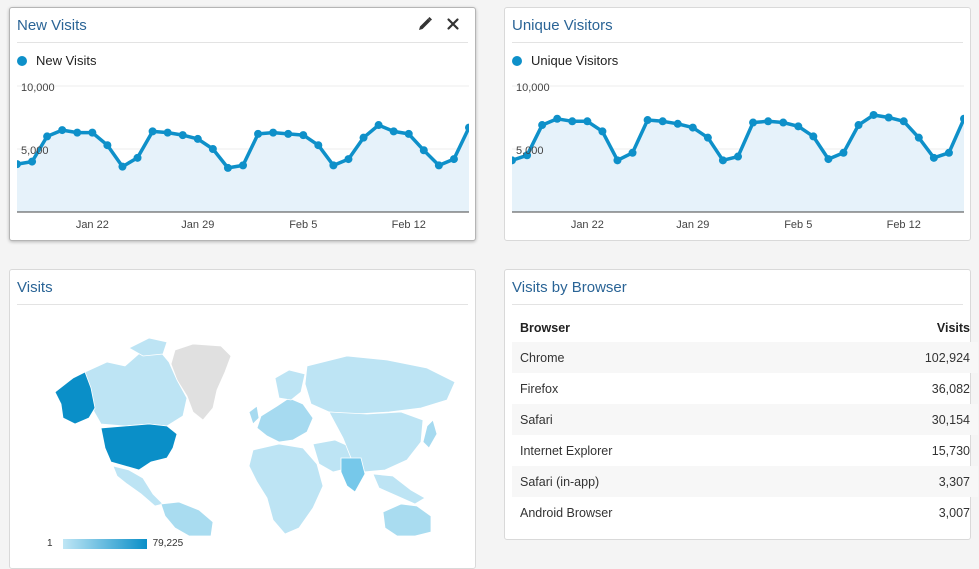 This screenshot has height=569, width=979. Describe the element at coordinates (66, 60) in the screenshot. I see `legend-label: New Visits` at that location.